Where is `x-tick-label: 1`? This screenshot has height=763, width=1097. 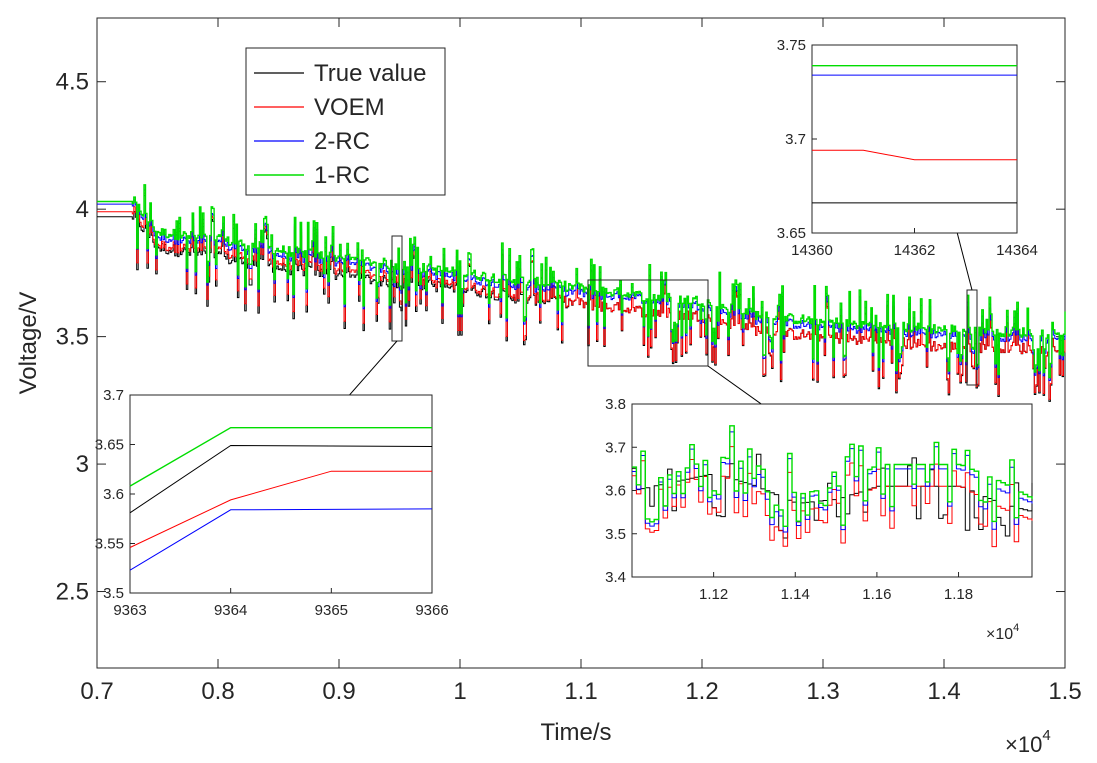
x-tick-label: 1 is located at coordinates (459, 691).